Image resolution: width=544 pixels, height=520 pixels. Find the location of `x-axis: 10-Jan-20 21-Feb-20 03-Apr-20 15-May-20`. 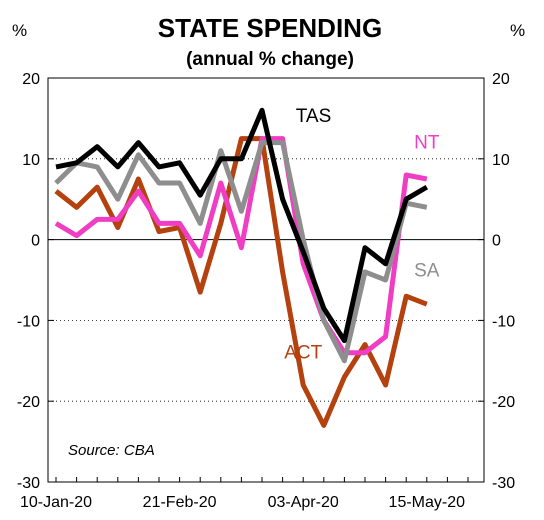

x-axis: 10-Jan-20 21-Feb-20 03-Apr-20 15-May-20 is located at coordinates (244, 494).